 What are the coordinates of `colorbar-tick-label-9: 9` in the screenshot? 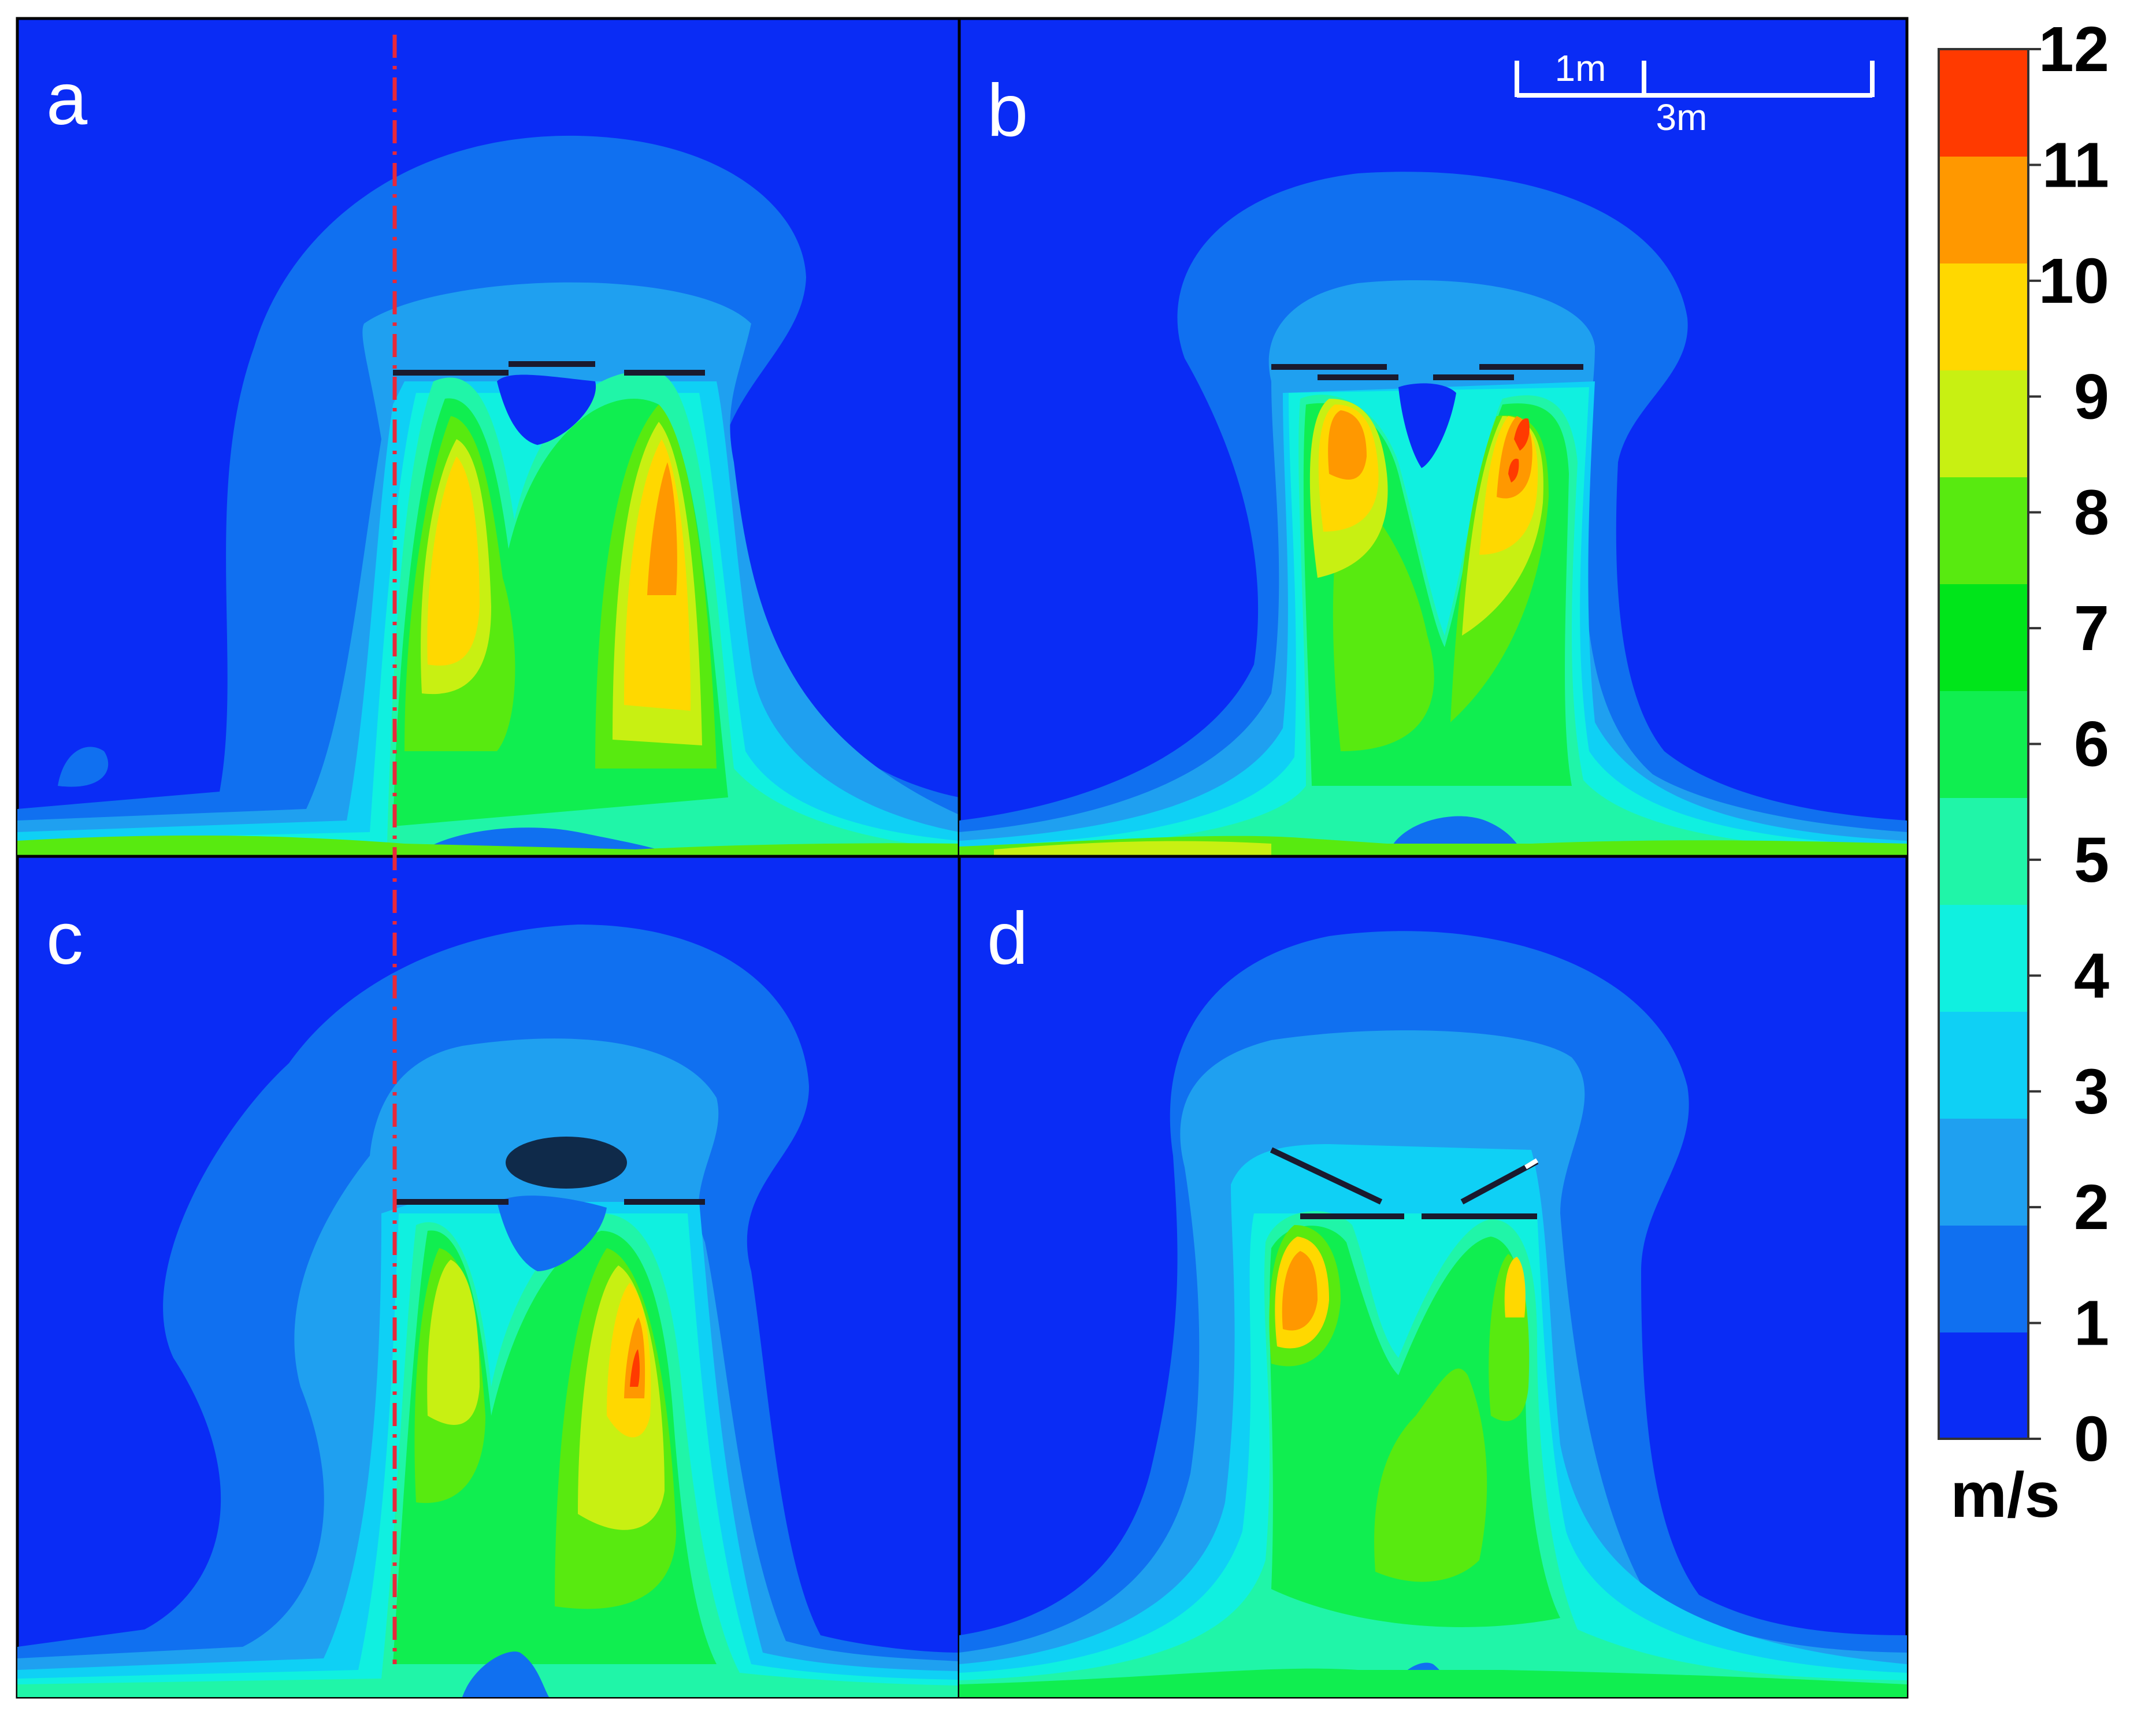 It's located at (2091, 397).